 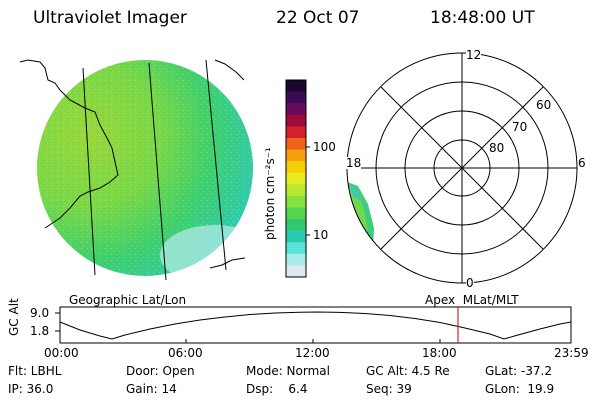 I want to click on polar-label-12: 12, so click(x=474, y=55).